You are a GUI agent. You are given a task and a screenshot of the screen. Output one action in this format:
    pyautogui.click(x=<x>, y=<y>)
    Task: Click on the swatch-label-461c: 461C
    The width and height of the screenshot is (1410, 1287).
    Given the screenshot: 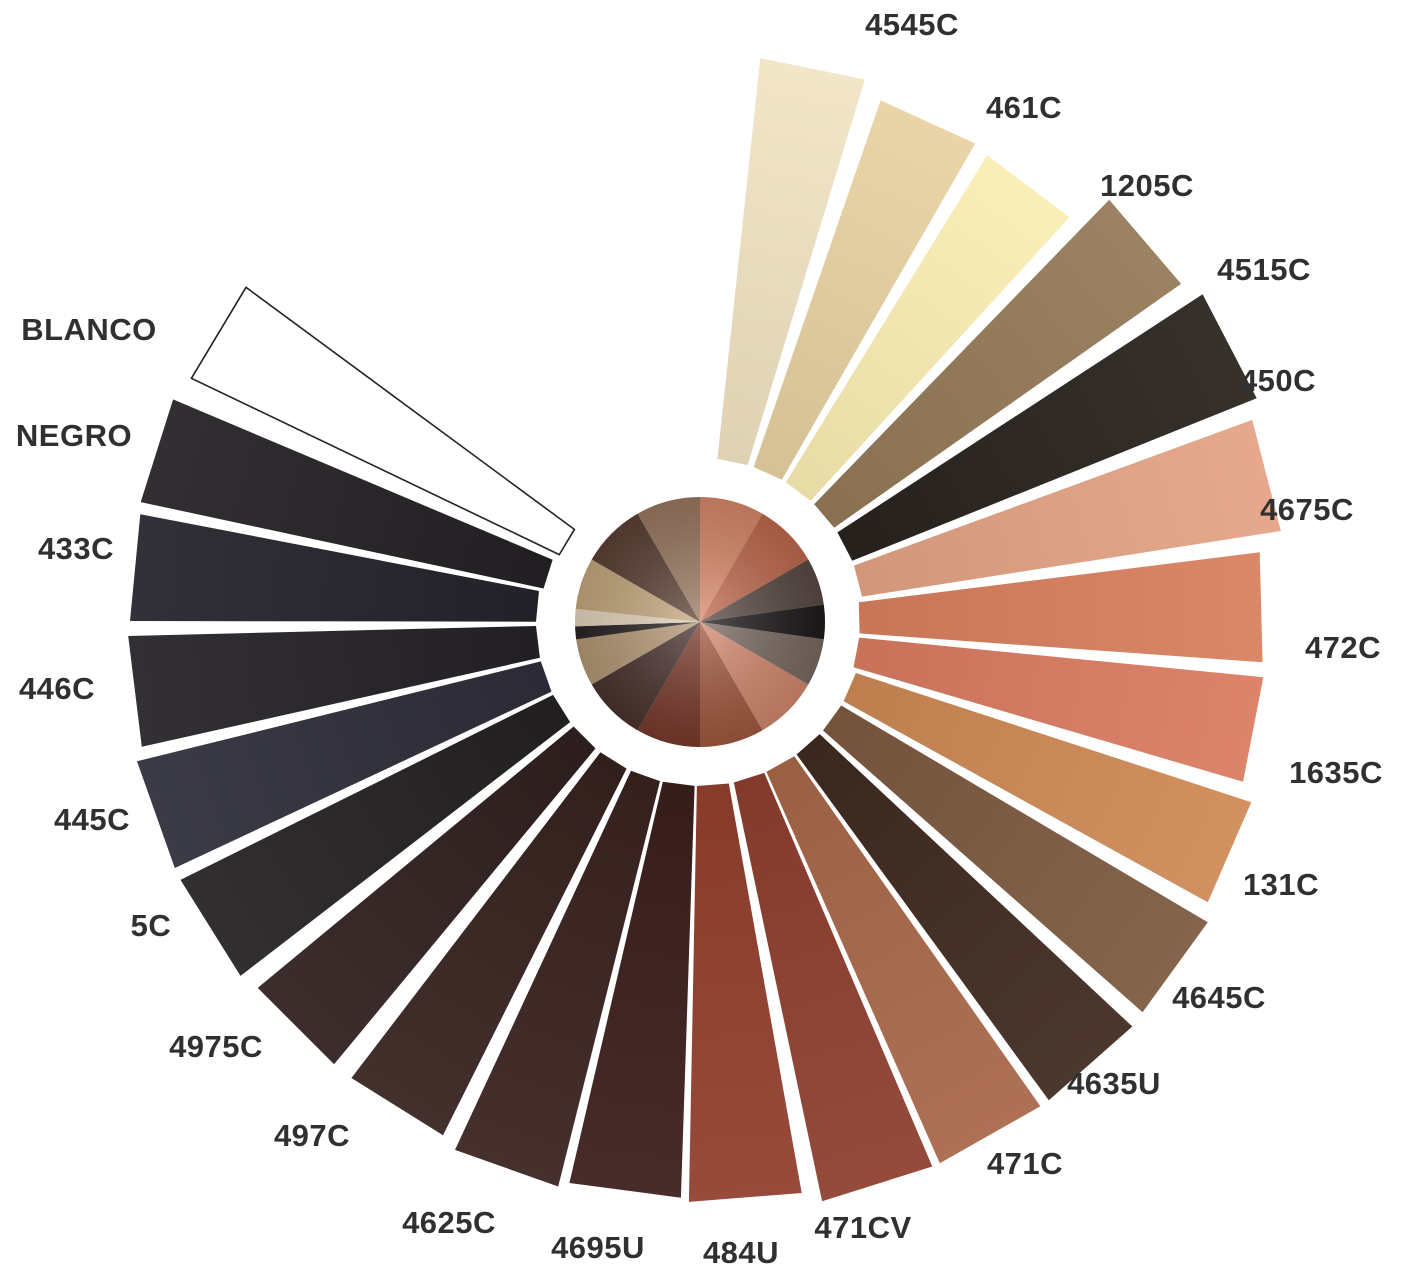 What is the action you would take?
    pyautogui.click(x=1024, y=107)
    